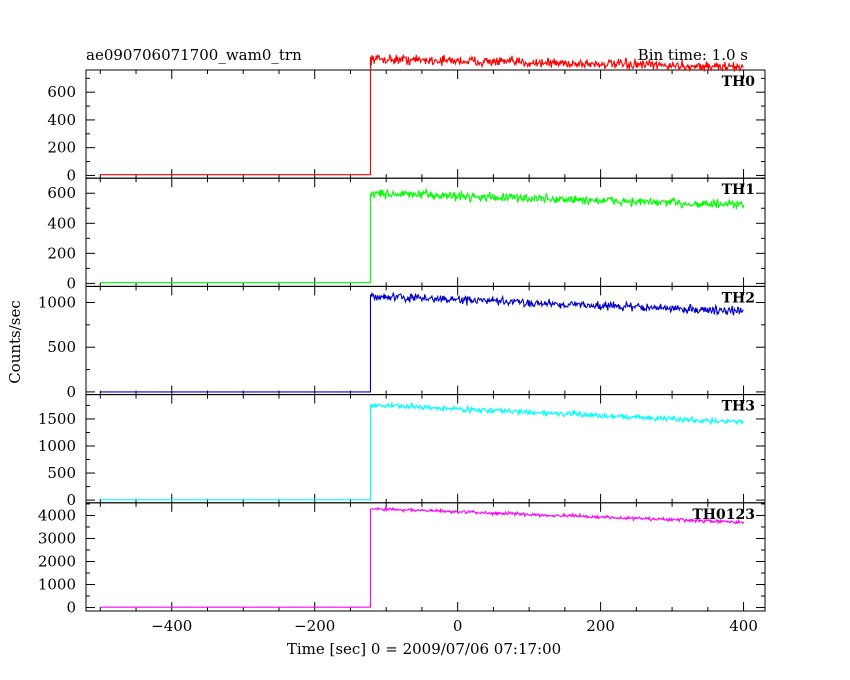 The width and height of the screenshot is (850, 680). What do you see at coordinates (171, 626) in the screenshot?
I see `x-tick-label: −400` at bounding box center [171, 626].